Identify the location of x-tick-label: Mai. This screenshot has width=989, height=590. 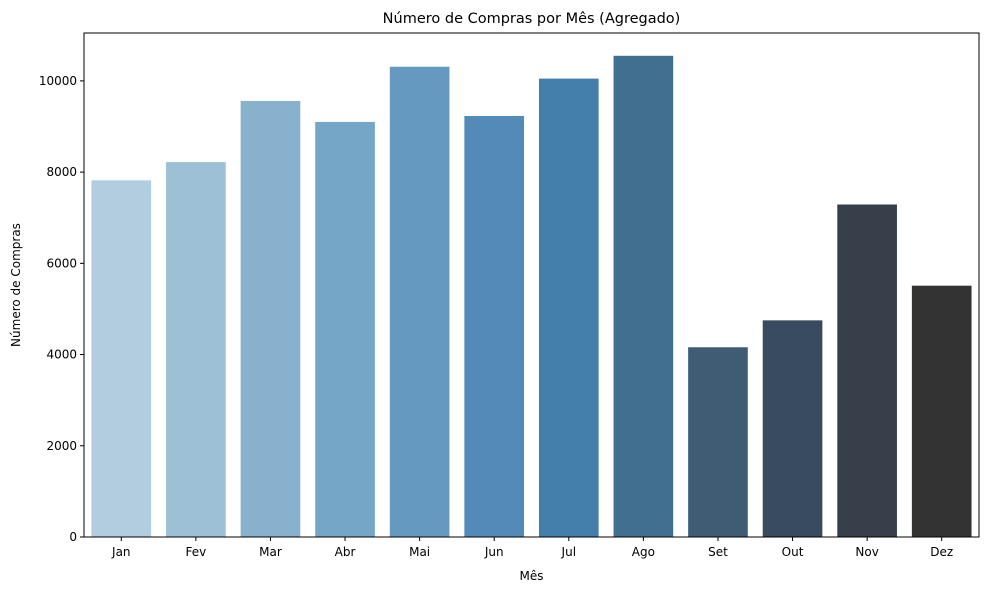
(419, 552).